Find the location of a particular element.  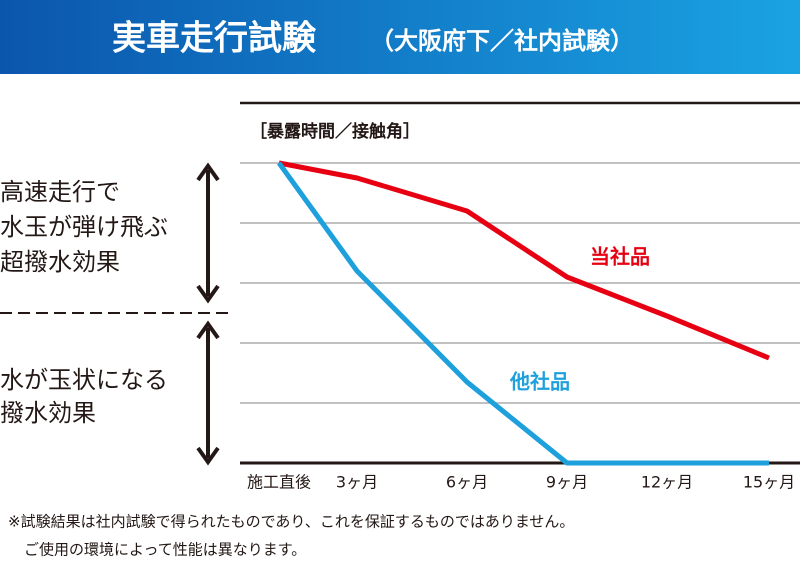

header-title: 実車走行試験 is located at coordinates (214, 39).